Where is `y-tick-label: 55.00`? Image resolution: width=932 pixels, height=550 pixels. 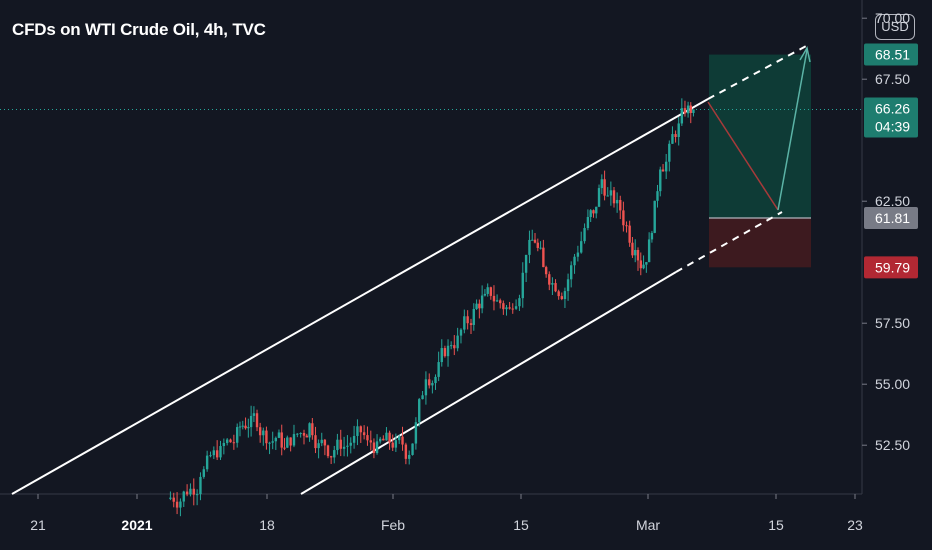
y-tick-label: 55.00 is located at coordinates (892, 384).